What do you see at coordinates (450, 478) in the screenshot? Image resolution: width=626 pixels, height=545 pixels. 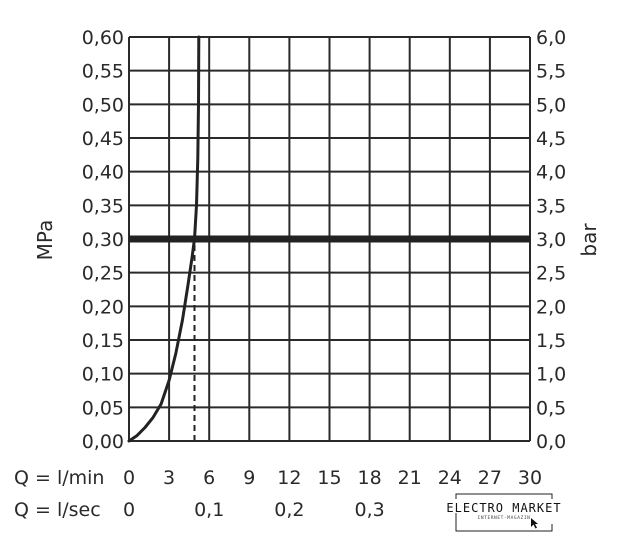 I see `x-tick-label-lmin: 24` at bounding box center [450, 478].